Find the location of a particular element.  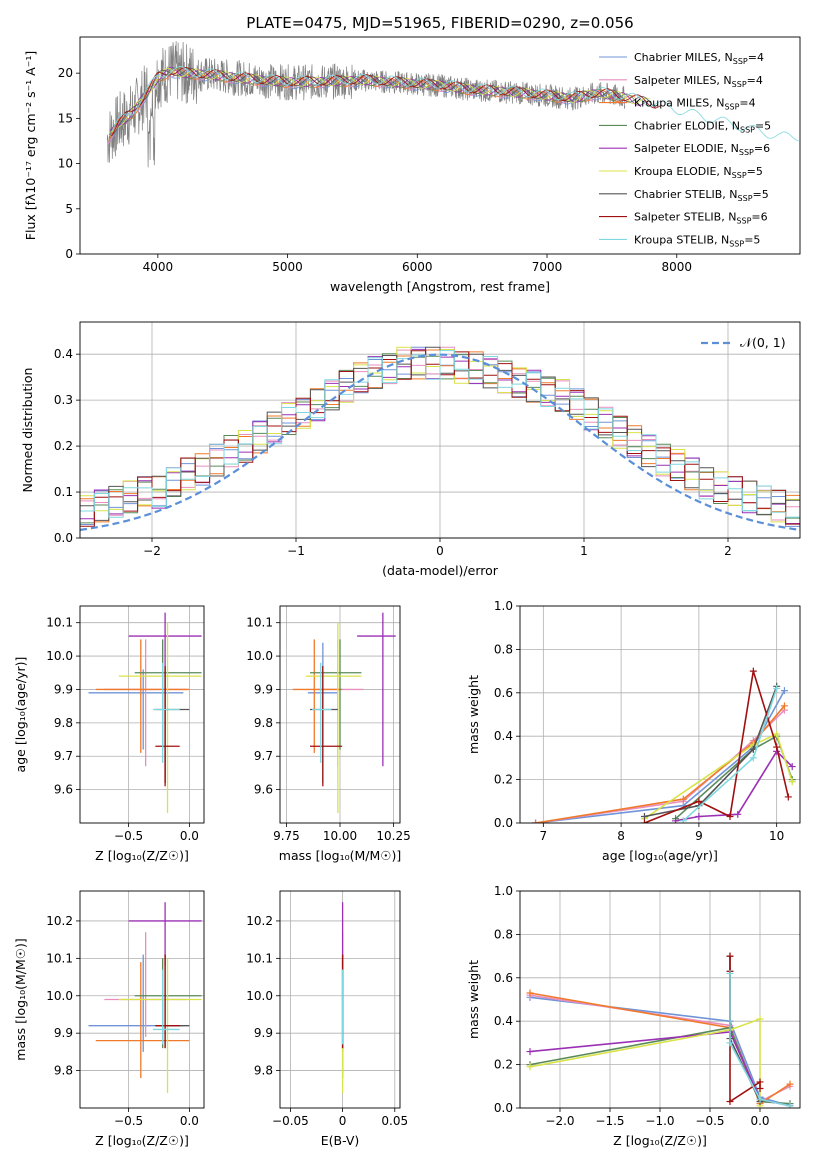

x-tick-label: −2.0 is located at coordinates (559, 1121).